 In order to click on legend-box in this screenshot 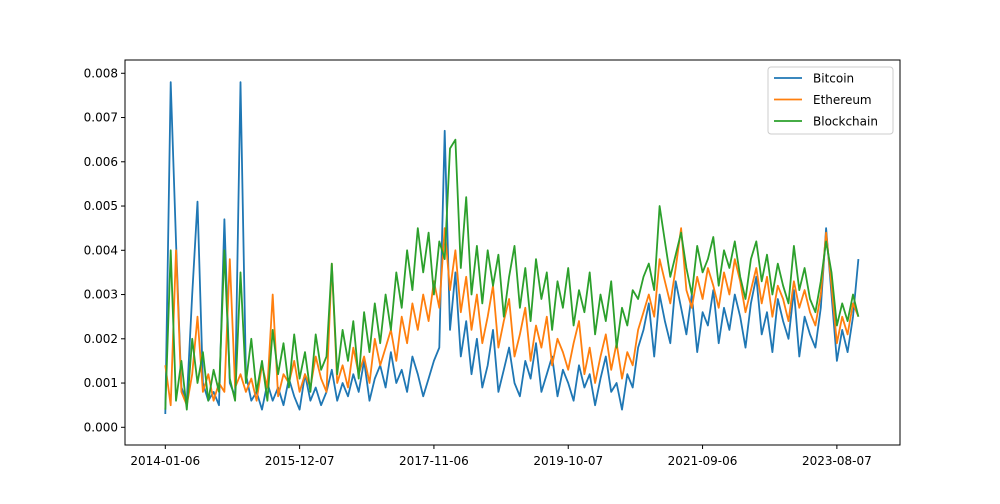, I will do `click(830, 100)`.